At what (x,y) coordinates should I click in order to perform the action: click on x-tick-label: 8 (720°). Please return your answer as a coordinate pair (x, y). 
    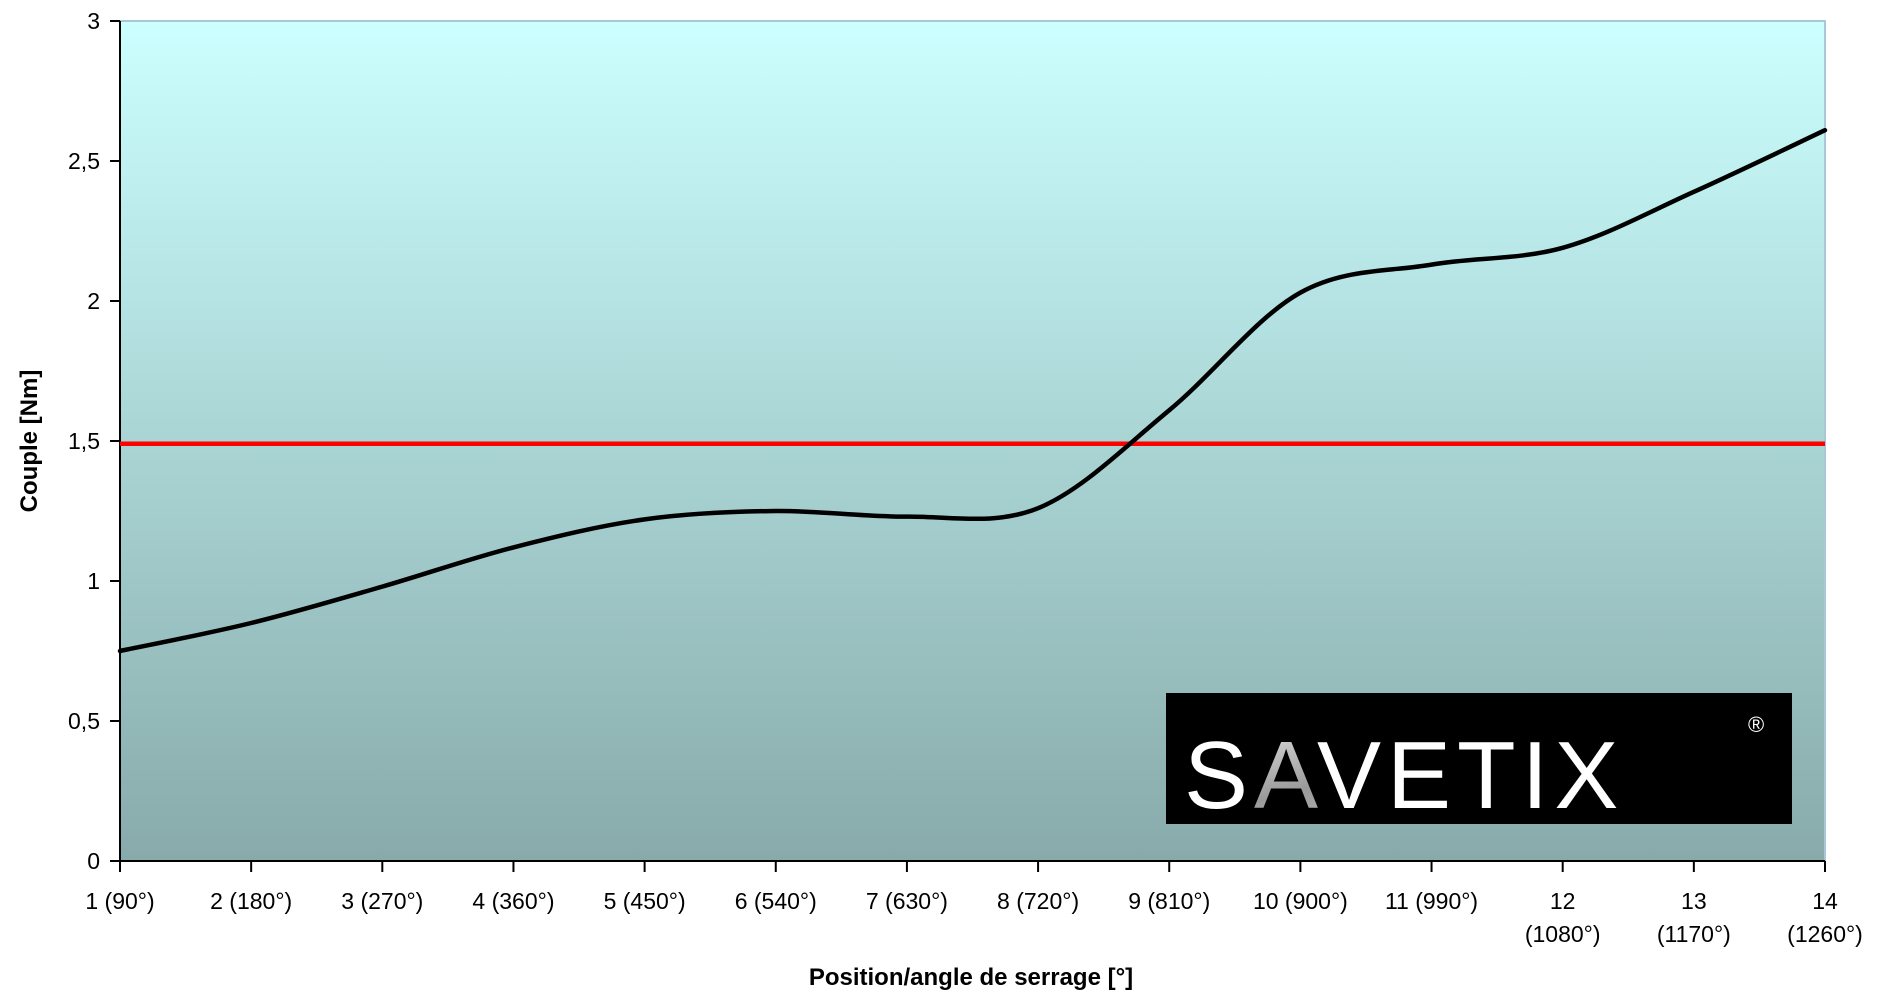
    Looking at the image, I should click on (1038, 901).